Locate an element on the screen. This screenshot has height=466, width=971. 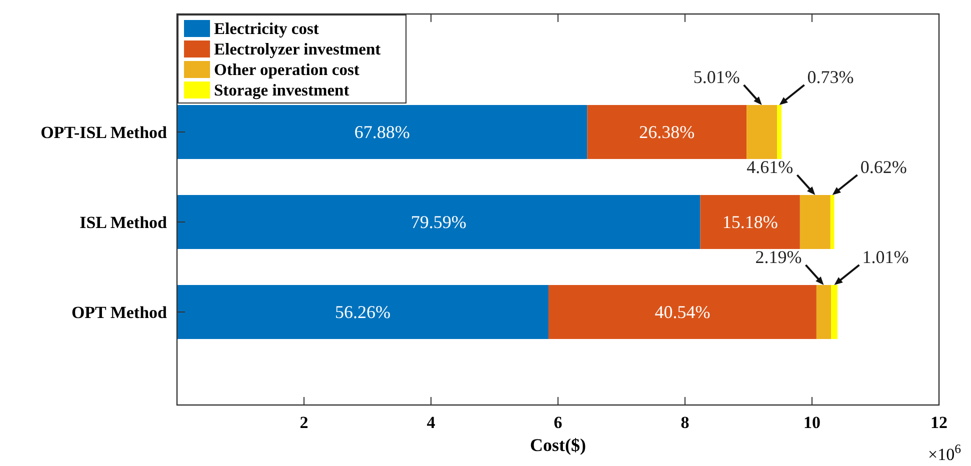
annotation: 0.73% is located at coordinates (830, 77).